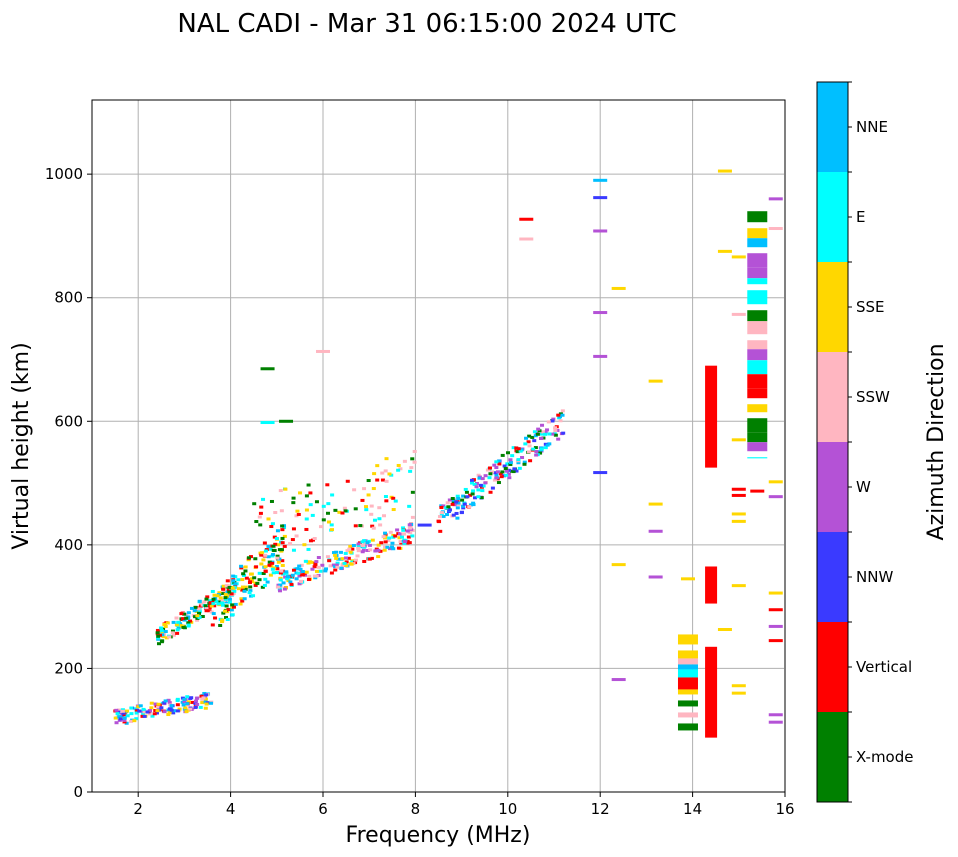 Image resolution: width=958 pixels, height=857 pixels. Describe the element at coordinates (872, 127) in the screenshot. I see `colorbar-label: NNE` at that location.